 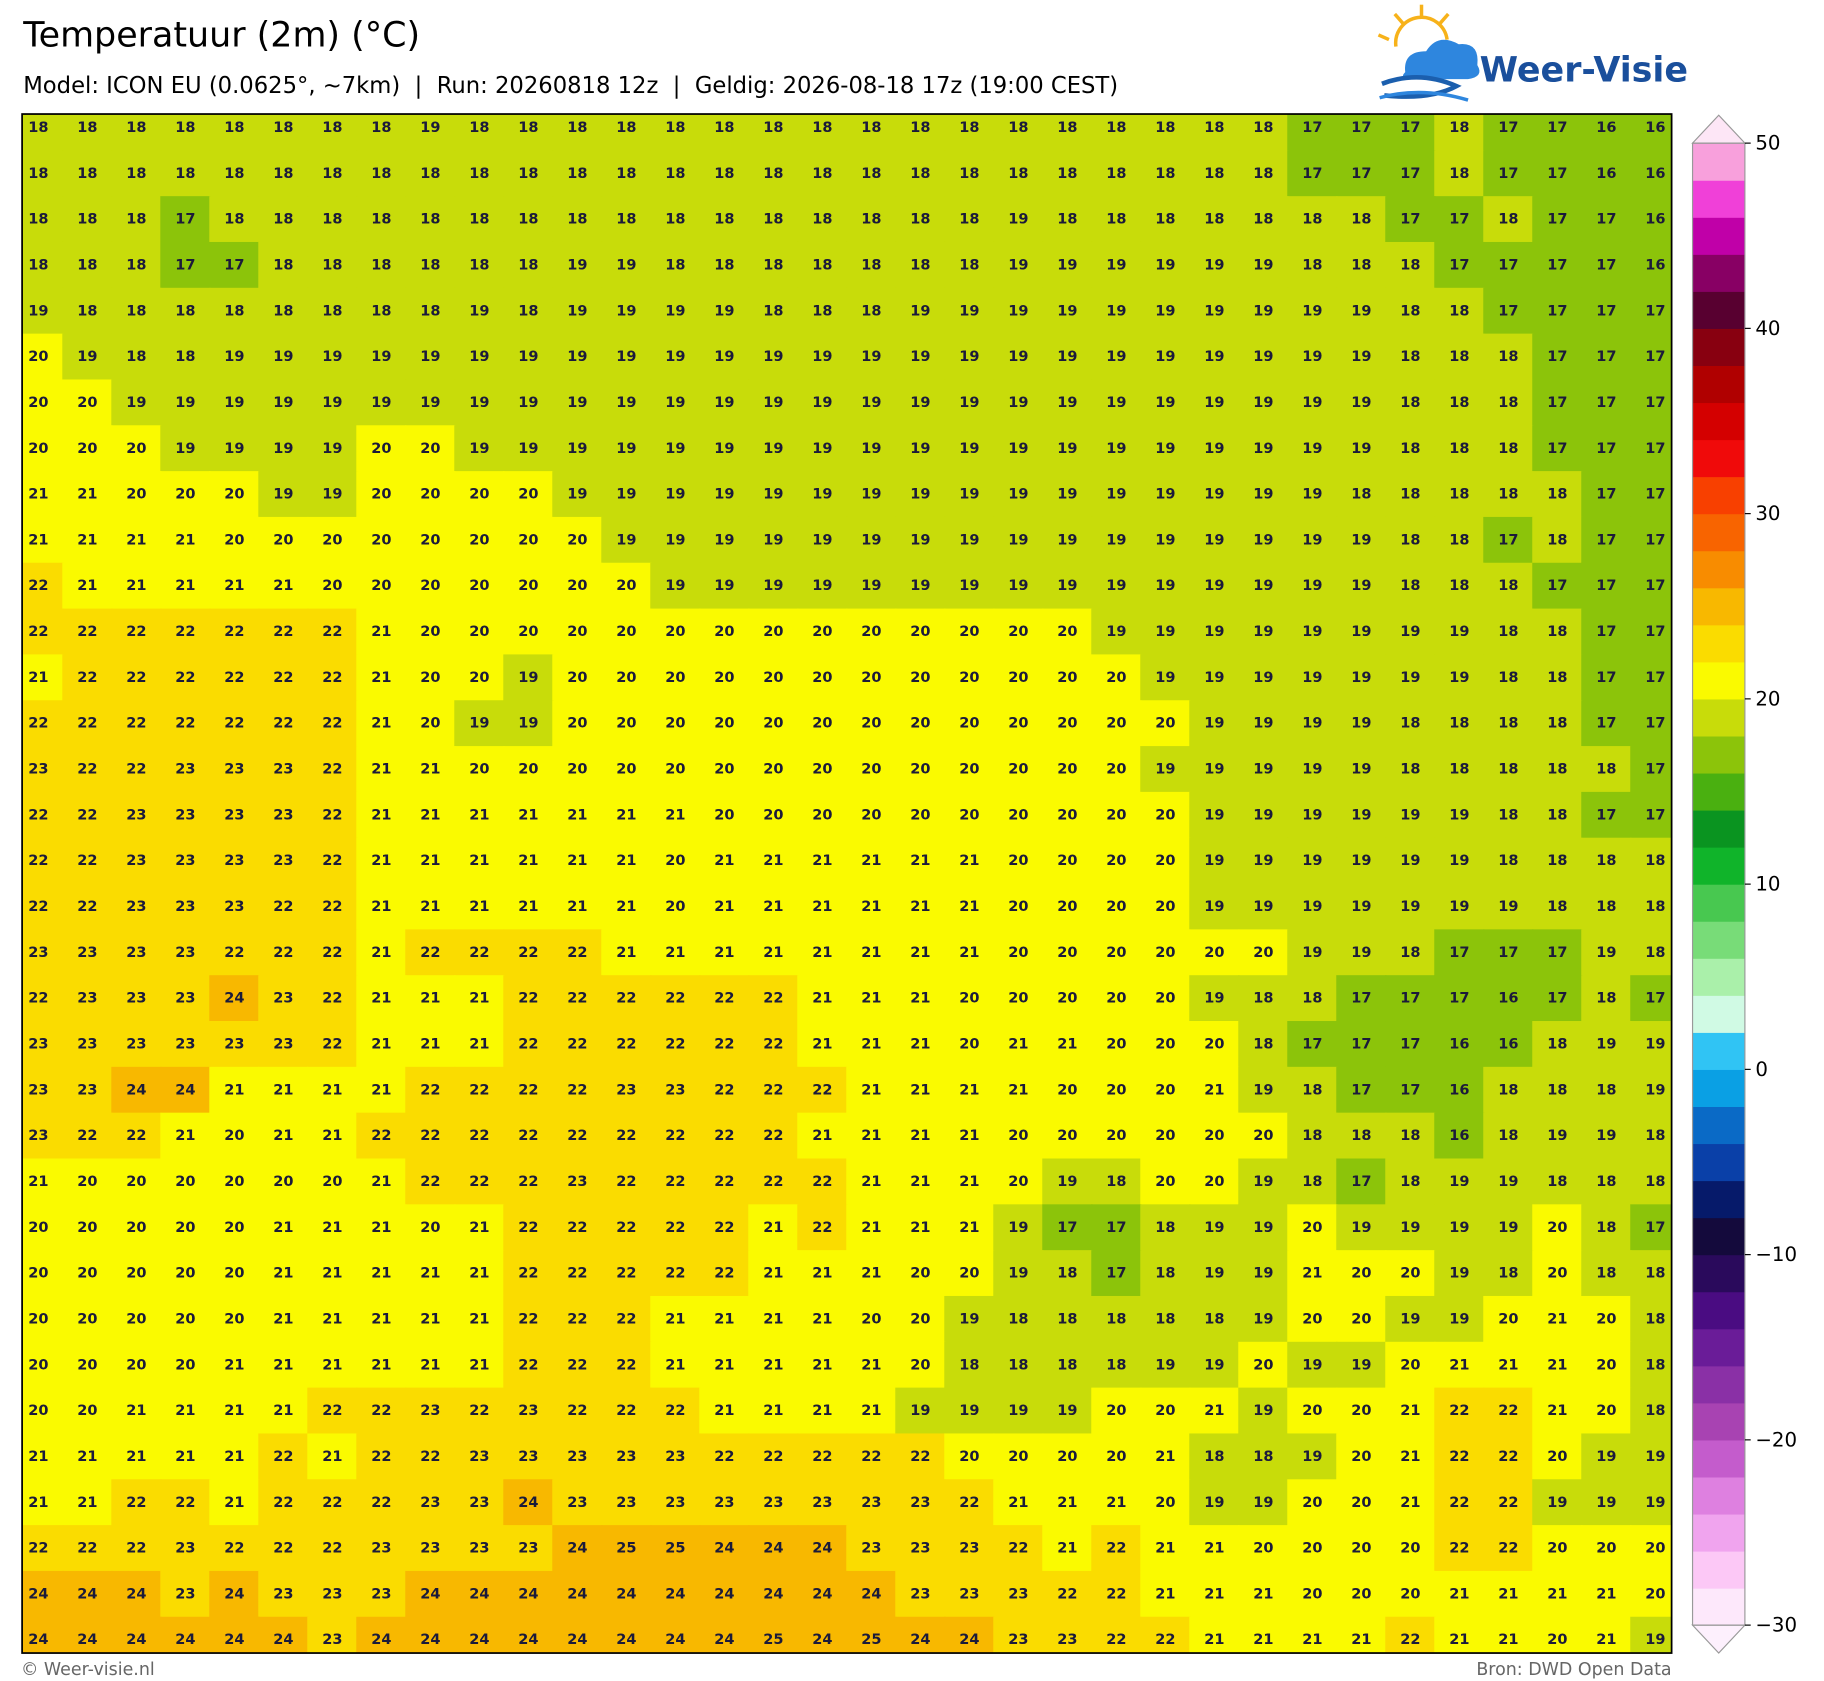 What do you see at coordinates (88, 1670) in the screenshot?
I see `footer-left: © Weer-visie.nl` at bounding box center [88, 1670].